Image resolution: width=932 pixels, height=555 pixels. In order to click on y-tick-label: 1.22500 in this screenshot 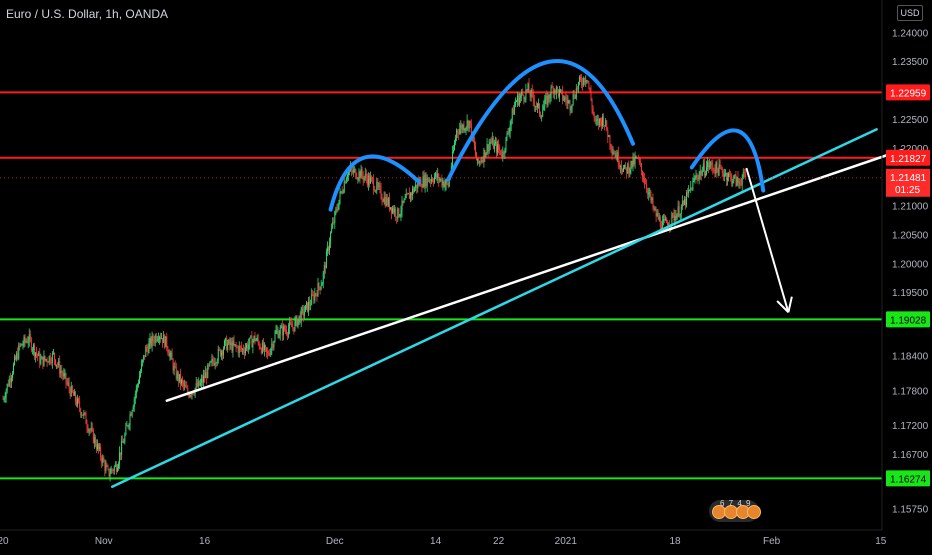, I will do `click(910, 120)`.